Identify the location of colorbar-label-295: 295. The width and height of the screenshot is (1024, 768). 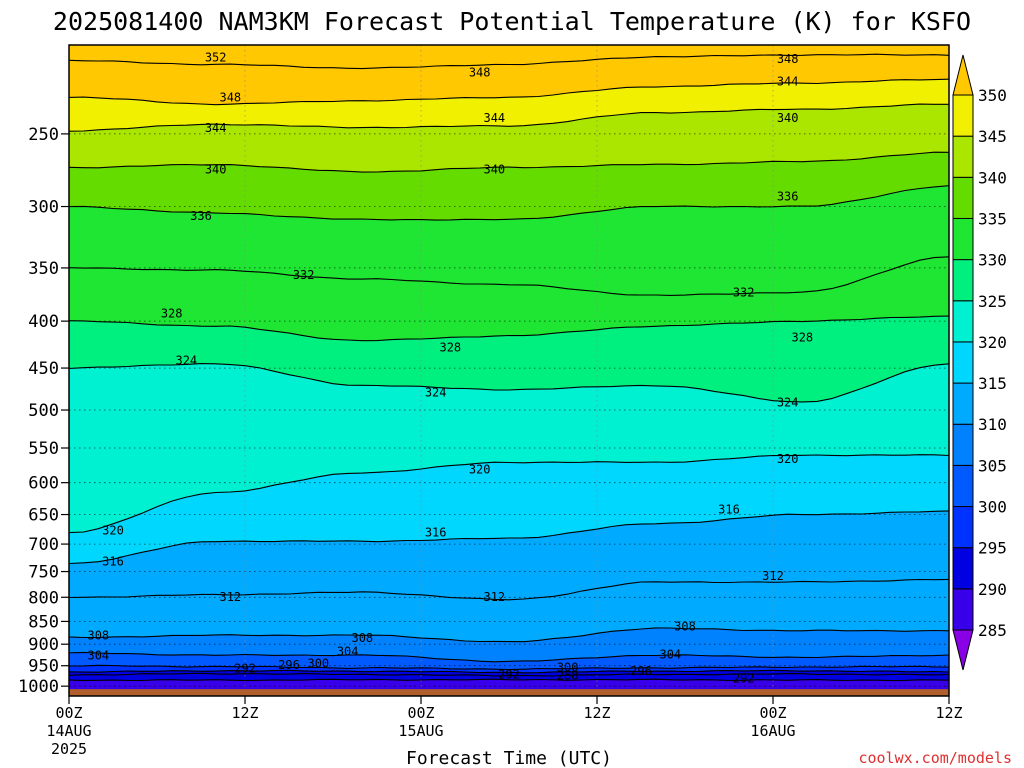
(992, 548).